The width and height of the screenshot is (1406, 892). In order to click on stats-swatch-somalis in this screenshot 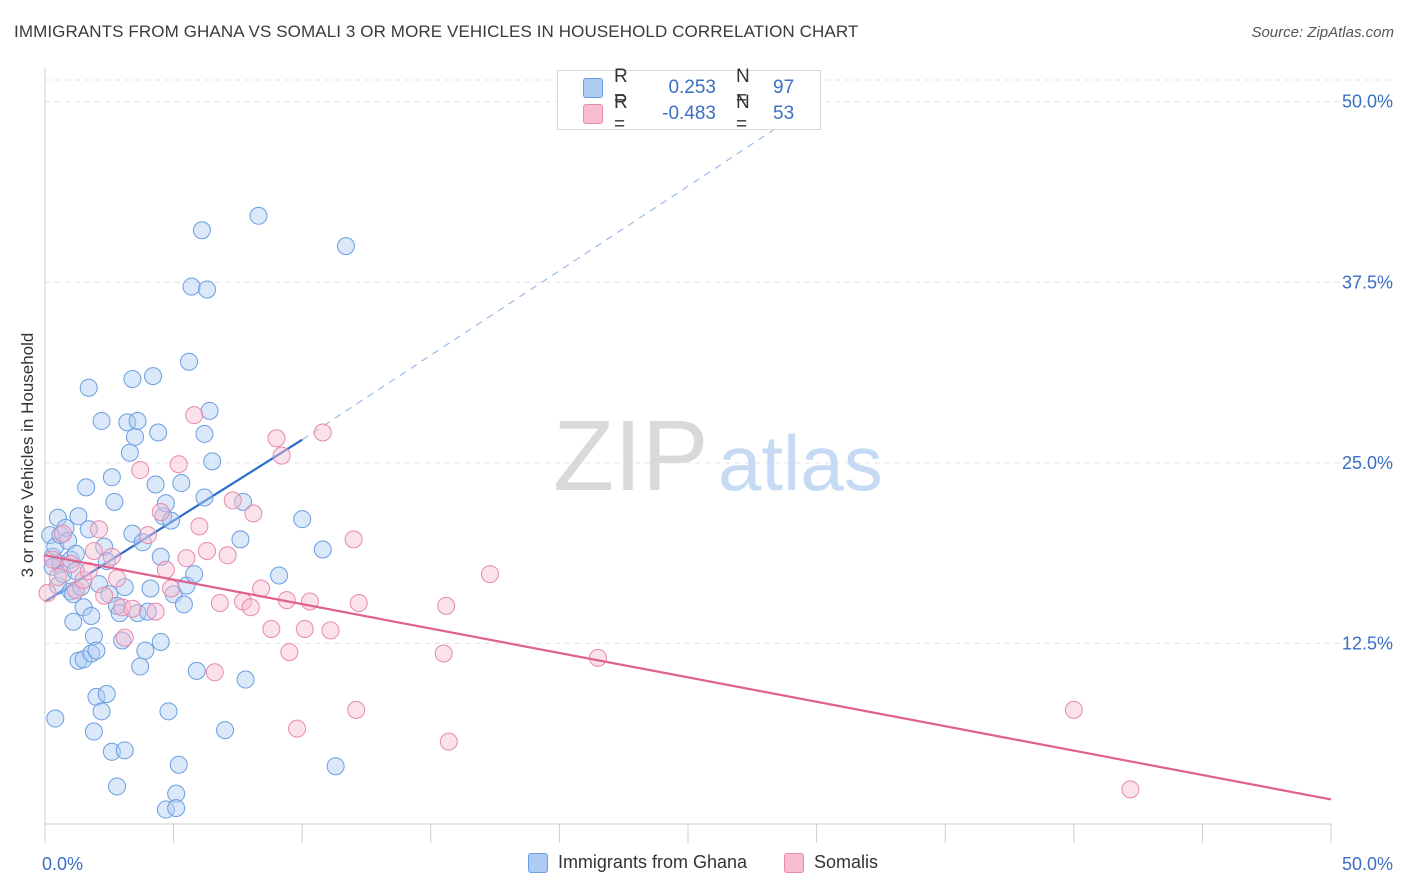, I will do `click(593, 114)`.